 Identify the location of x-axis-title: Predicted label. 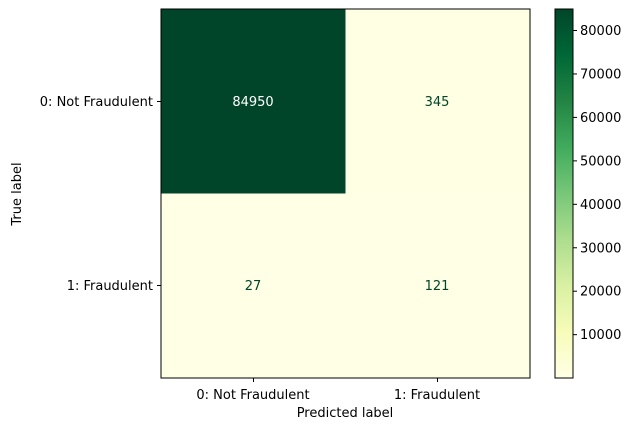
(345, 413).